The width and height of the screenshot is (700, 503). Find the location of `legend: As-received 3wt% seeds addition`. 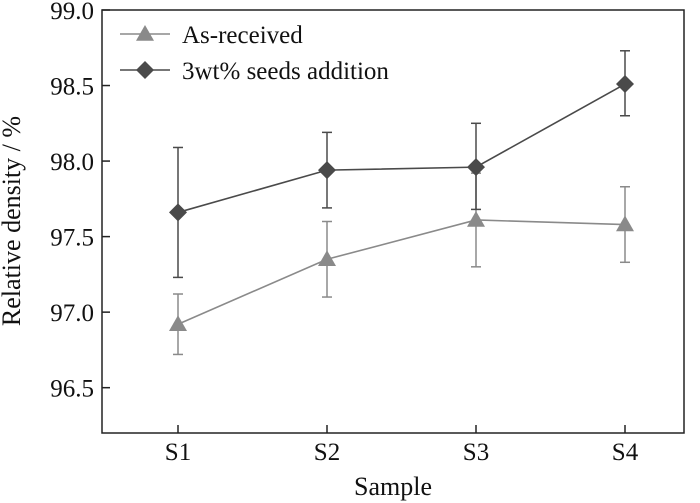

legend: As-received 3wt% seeds addition is located at coordinates (254, 53).